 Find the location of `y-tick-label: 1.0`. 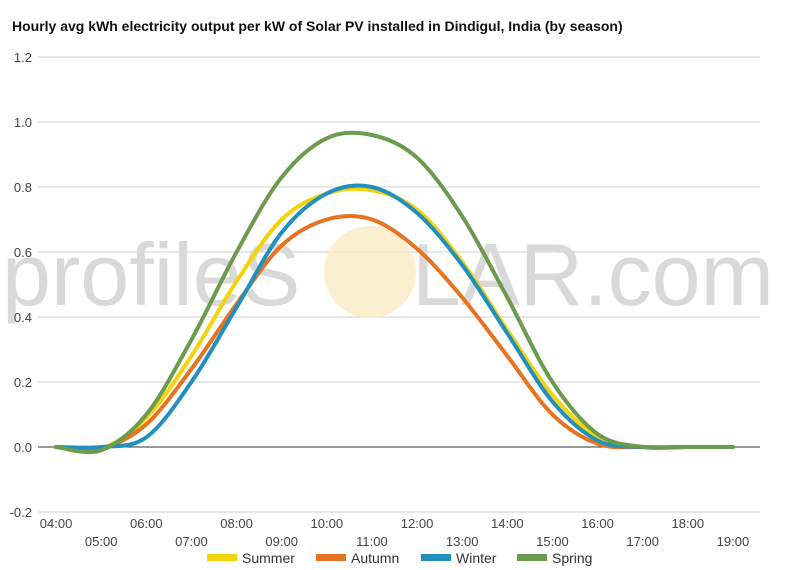

y-tick-label: 1.0 is located at coordinates (23, 122).